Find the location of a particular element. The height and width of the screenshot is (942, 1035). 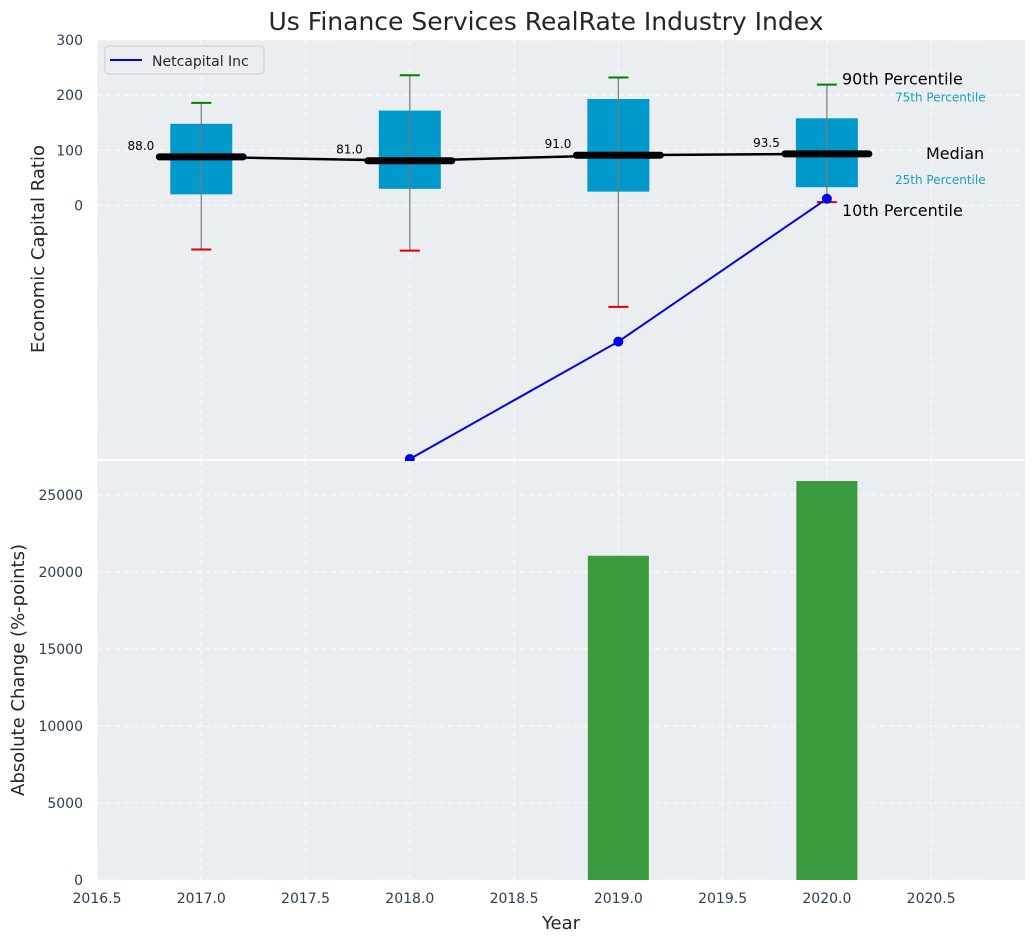

bottom-y-tick-label: 5000 is located at coordinates (65, 804).